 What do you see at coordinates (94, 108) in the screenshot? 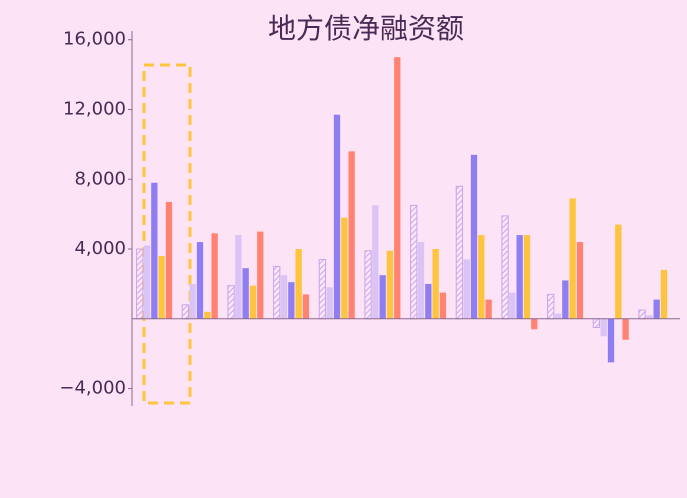
I see `y-tick-label: 12,000` at bounding box center [94, 108].